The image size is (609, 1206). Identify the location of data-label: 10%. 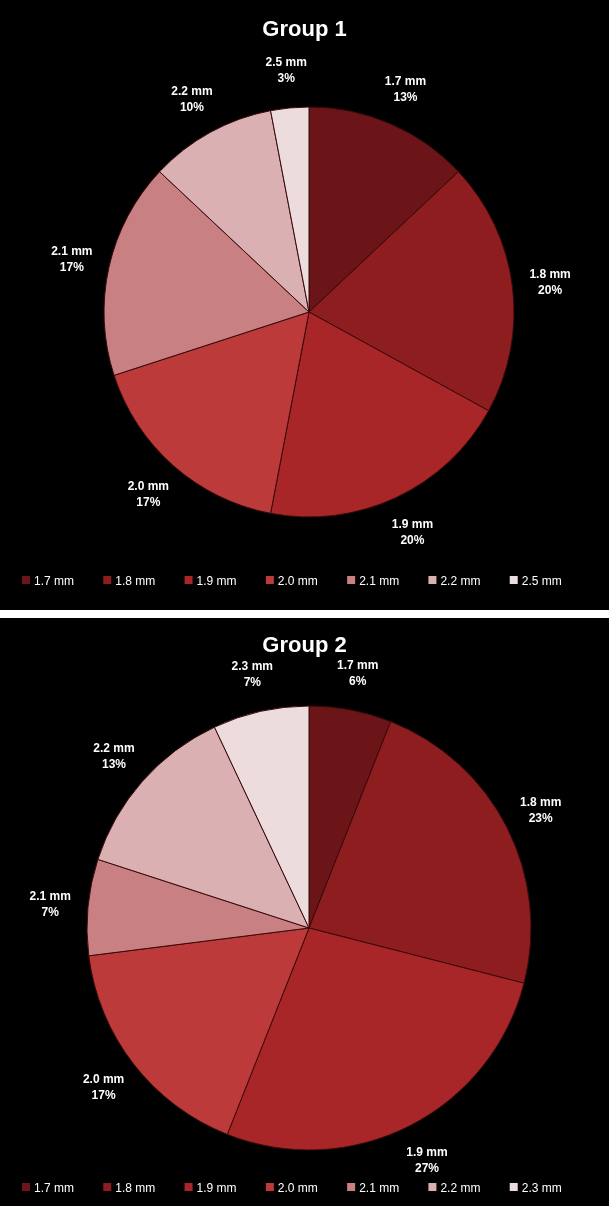
(192, 107).